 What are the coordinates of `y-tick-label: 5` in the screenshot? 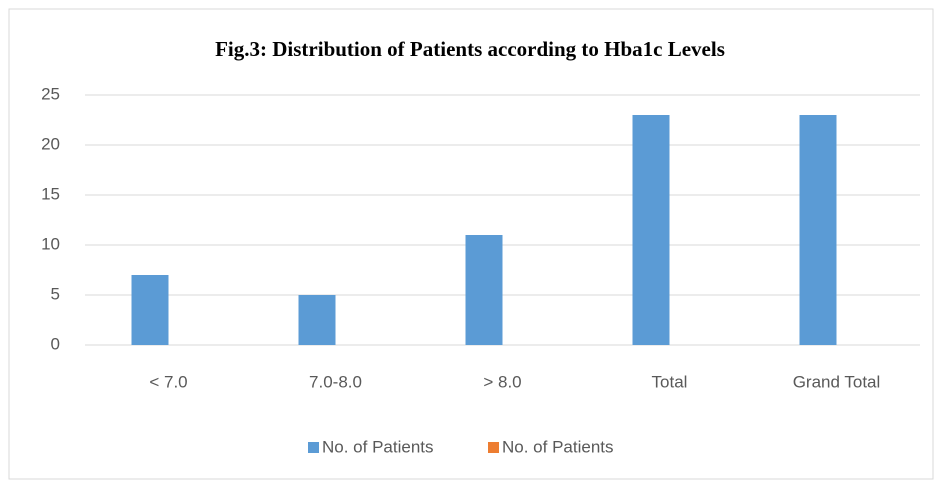 It's located at (55, 293).